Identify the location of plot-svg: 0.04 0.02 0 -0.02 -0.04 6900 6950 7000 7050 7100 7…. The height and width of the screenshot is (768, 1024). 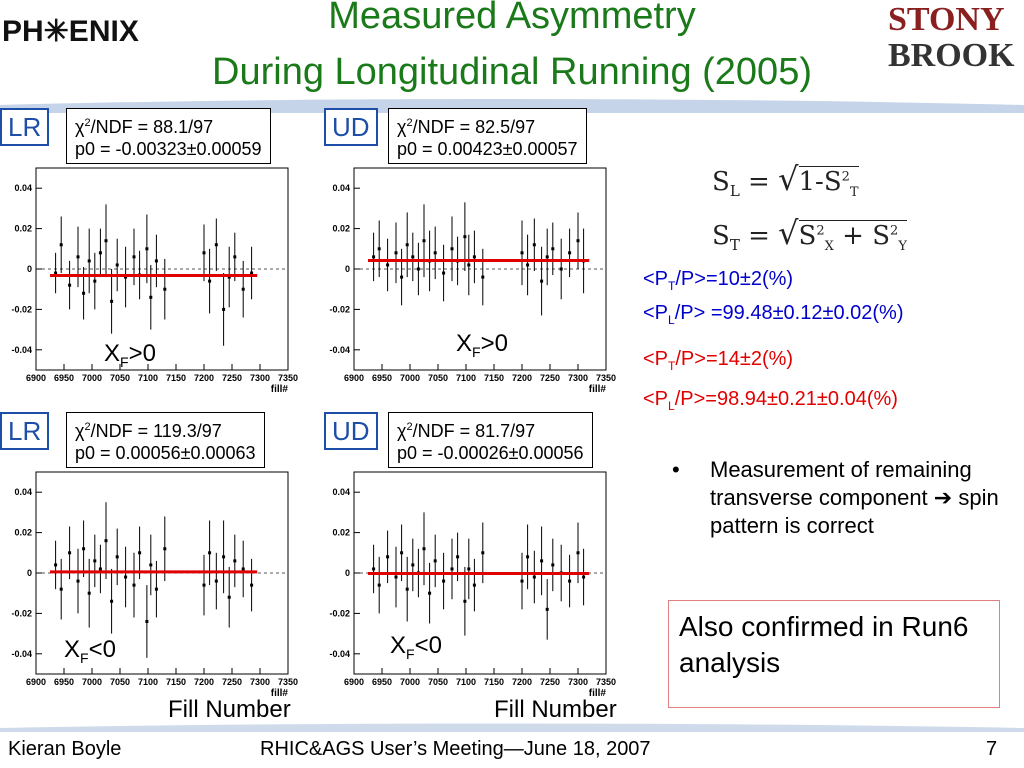
(154, 281).